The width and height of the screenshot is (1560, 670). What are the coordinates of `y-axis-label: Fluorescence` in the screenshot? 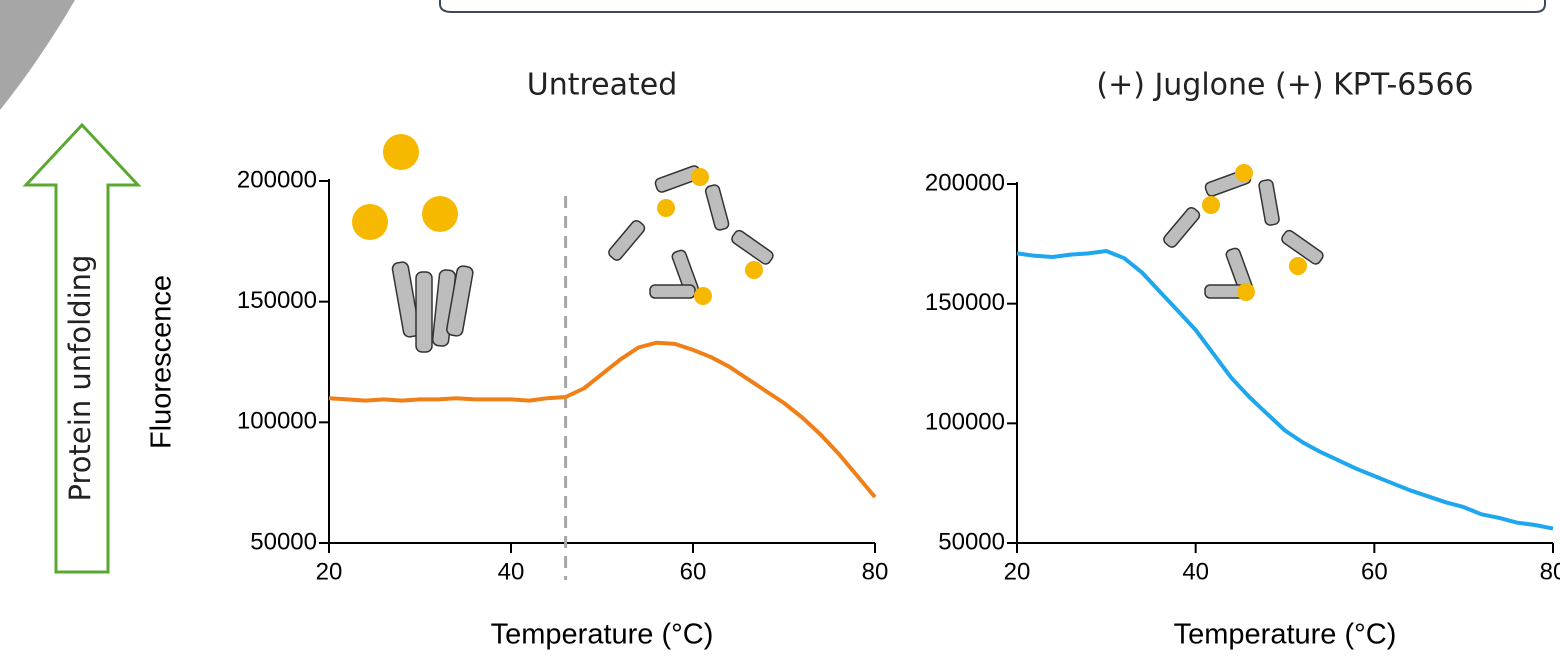 It's located at (162, 362).